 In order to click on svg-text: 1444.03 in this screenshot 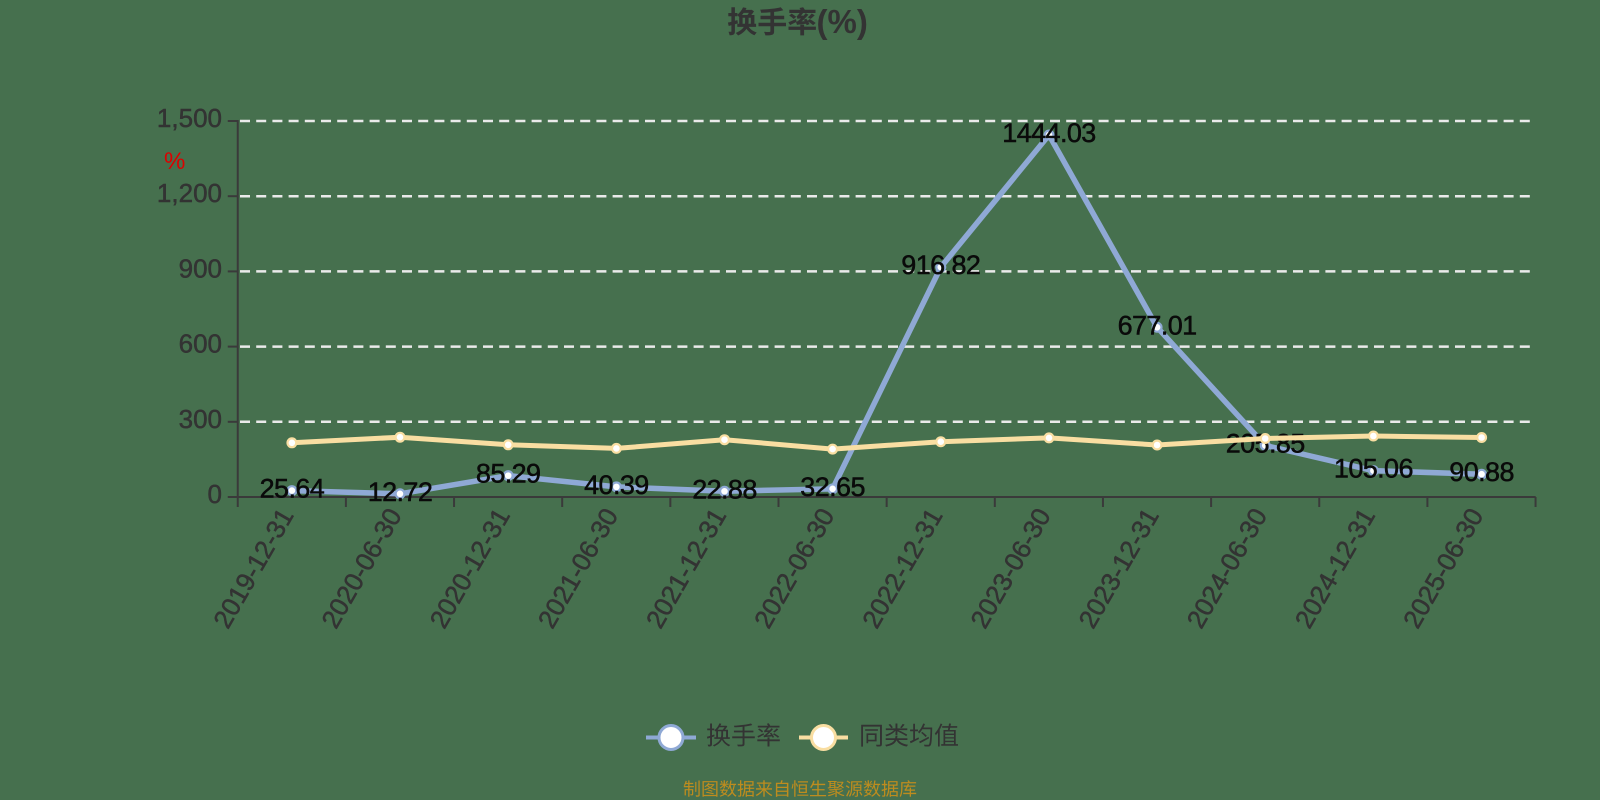, I will do `click(1048, 133)`.